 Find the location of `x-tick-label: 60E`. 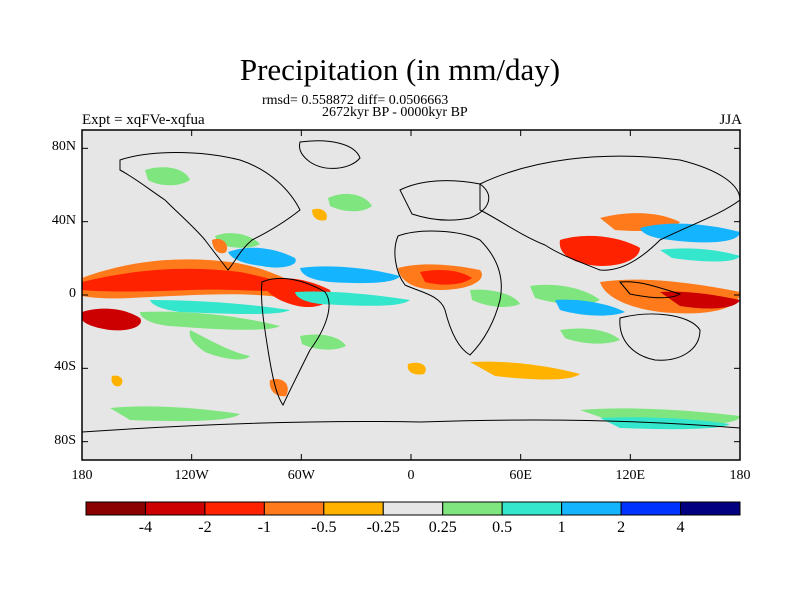

x-tick-label: 60E is located at coordinates (520, 475).